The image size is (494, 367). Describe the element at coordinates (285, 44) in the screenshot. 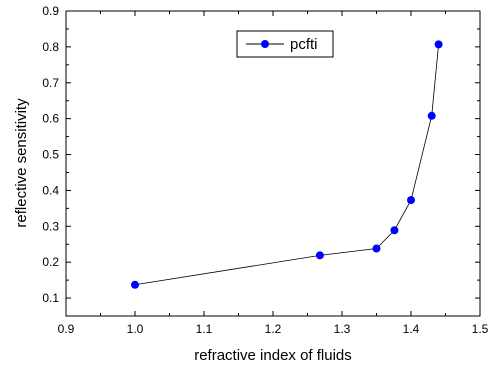

I see `legend: pcfti` at that location.